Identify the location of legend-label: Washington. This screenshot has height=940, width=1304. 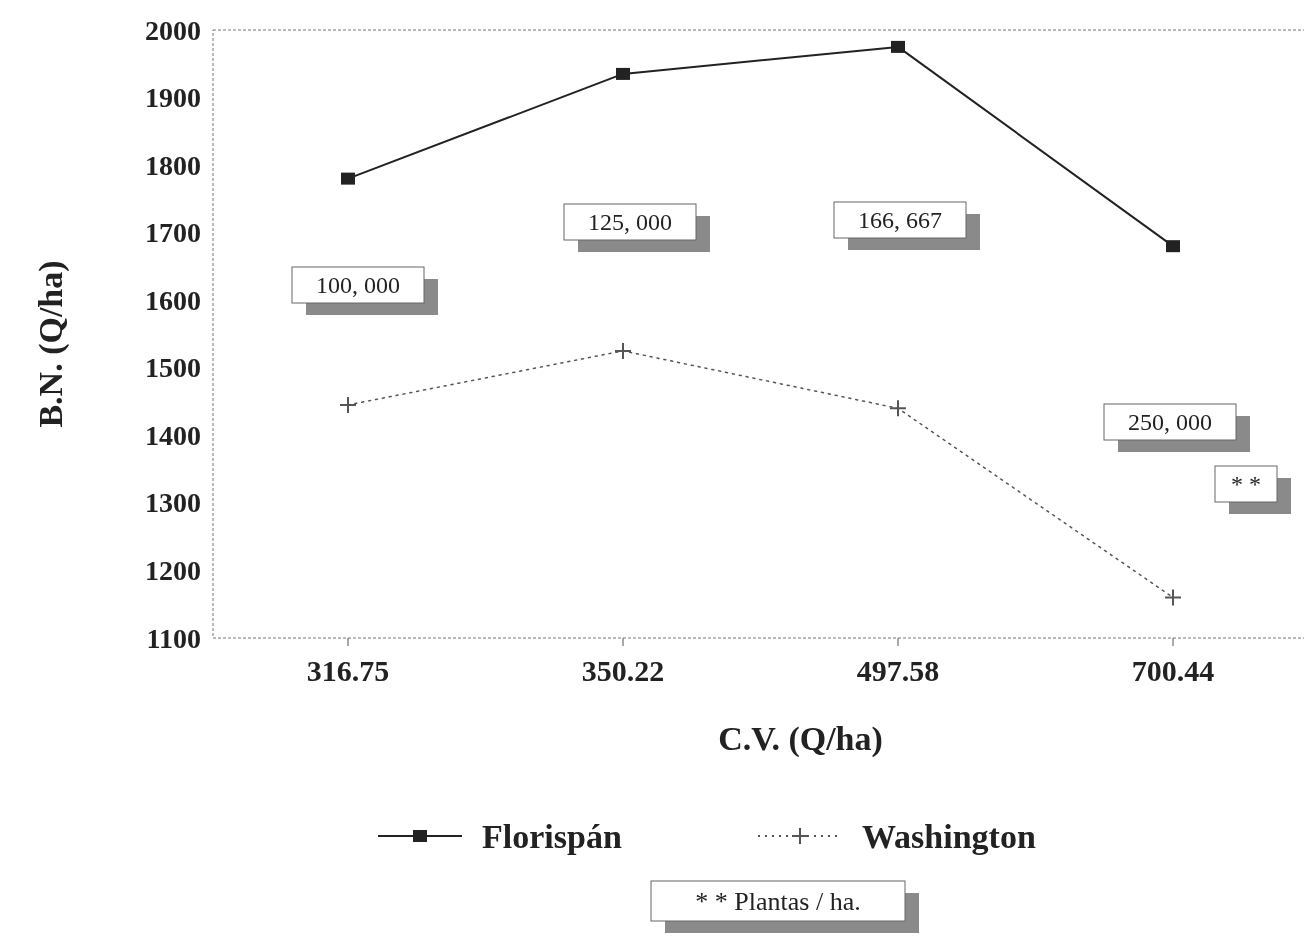
(949, 836).